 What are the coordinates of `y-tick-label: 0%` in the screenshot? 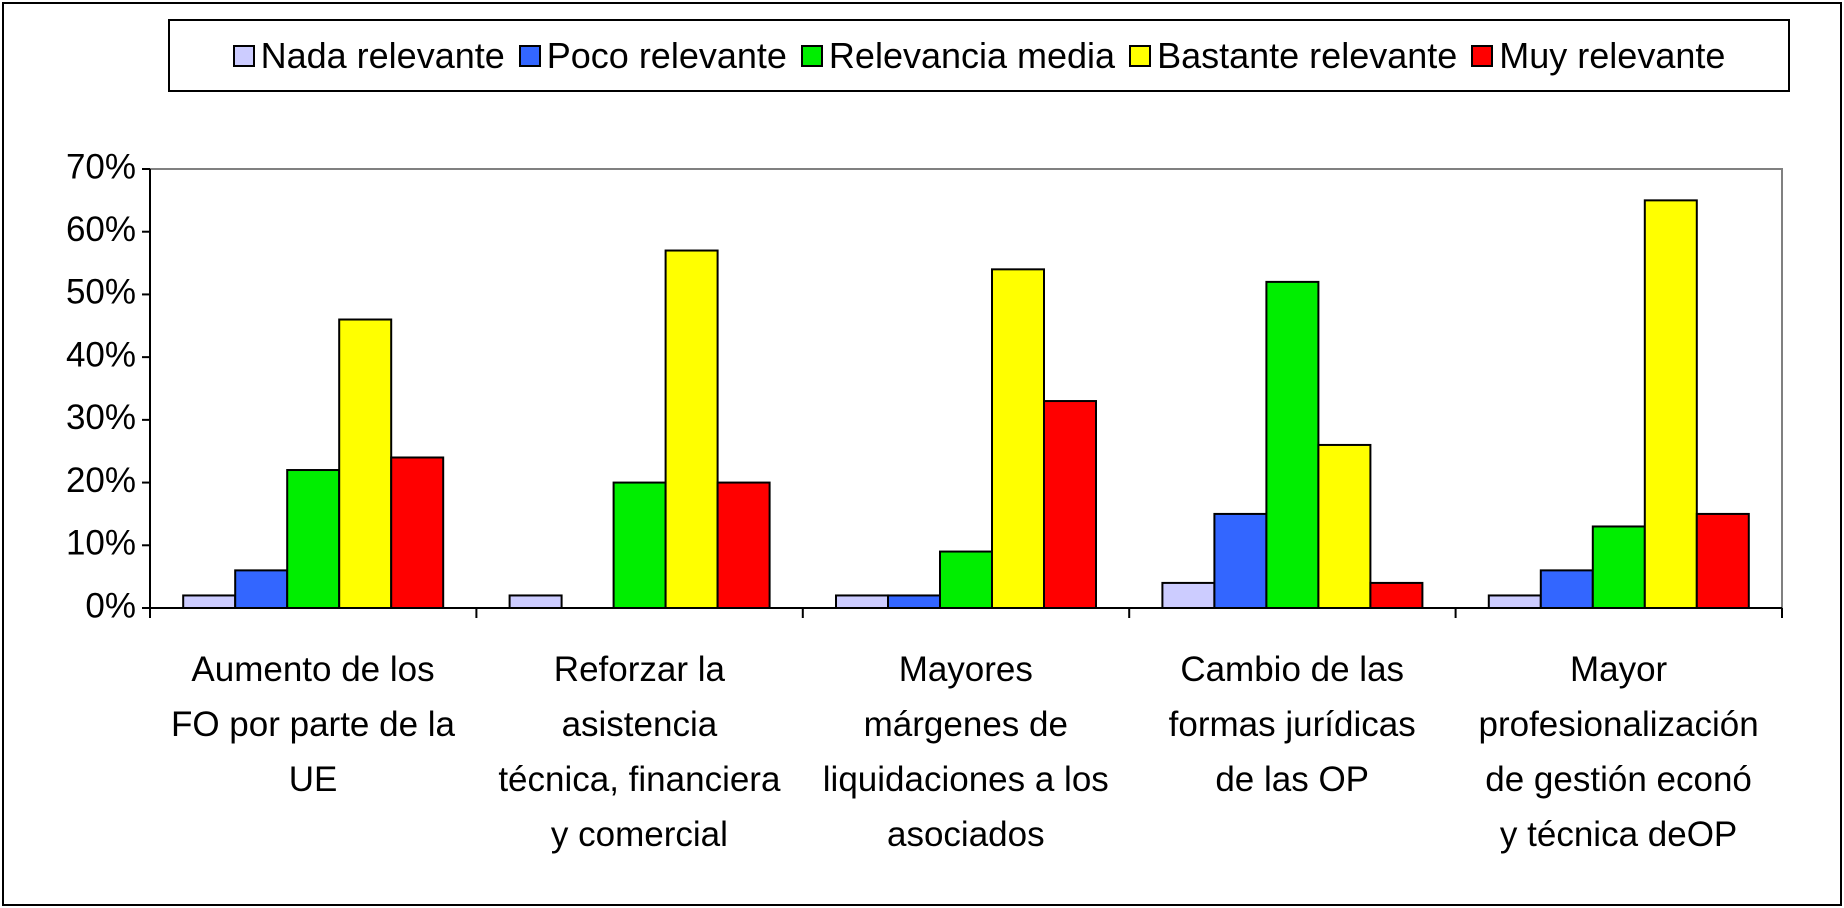 It's located at (110, 605).